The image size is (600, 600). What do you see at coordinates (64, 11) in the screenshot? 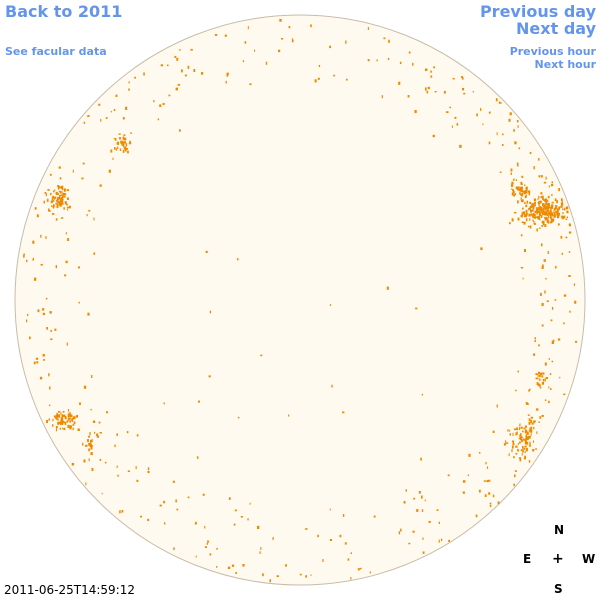
I see `back-to-year-link: Back to 2011` at bounding box center [64, 11].